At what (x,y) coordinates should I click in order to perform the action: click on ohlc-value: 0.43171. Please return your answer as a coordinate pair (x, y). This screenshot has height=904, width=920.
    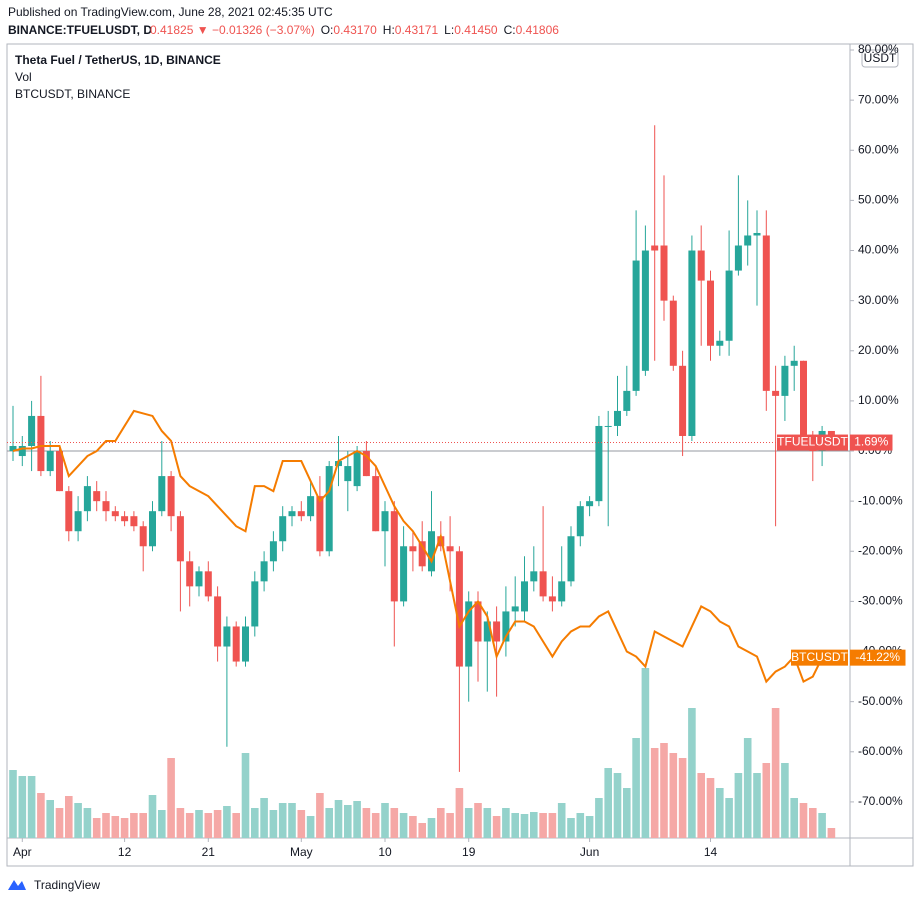
    Looking at the image, I should click on (417, 30).